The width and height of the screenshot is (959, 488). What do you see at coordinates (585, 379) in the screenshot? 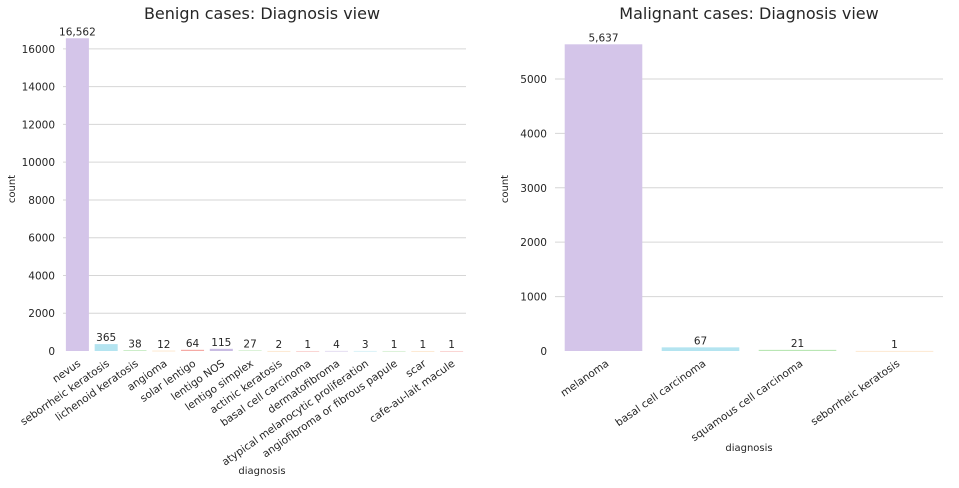
I see `malignant-x-tick-label: melanoma` at bounding box center [585, 379].